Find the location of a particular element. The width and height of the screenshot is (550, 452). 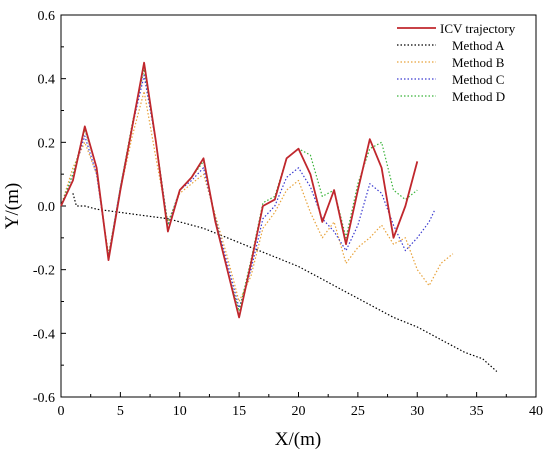

y-tick-label: 0.6 is located at coordinates (47, 16).